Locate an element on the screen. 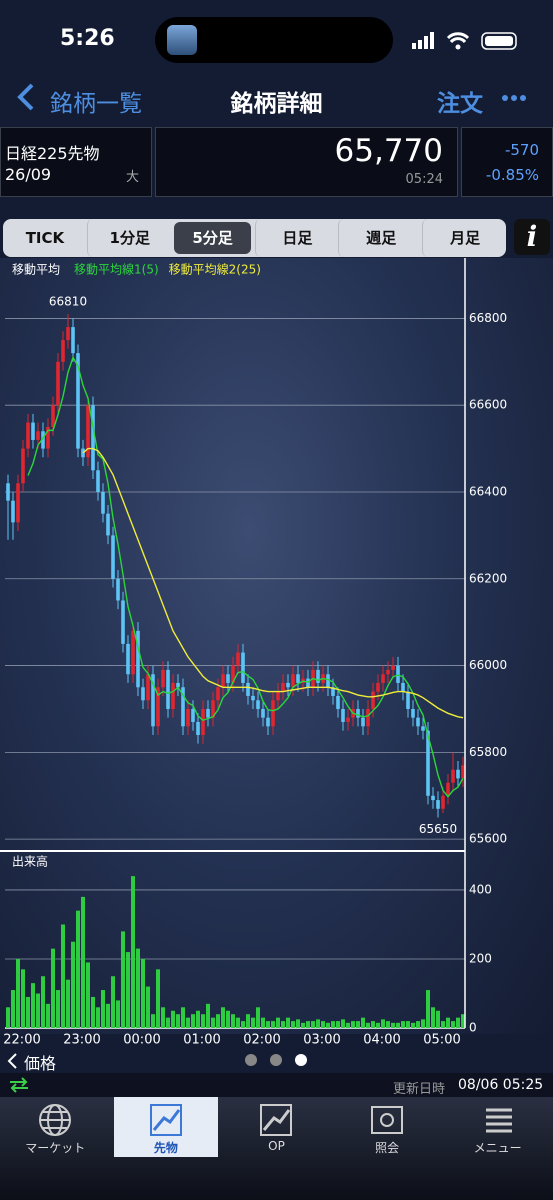 This screenshot has width=553, height=1200. info-button: i is located at coordinates (532, 237).